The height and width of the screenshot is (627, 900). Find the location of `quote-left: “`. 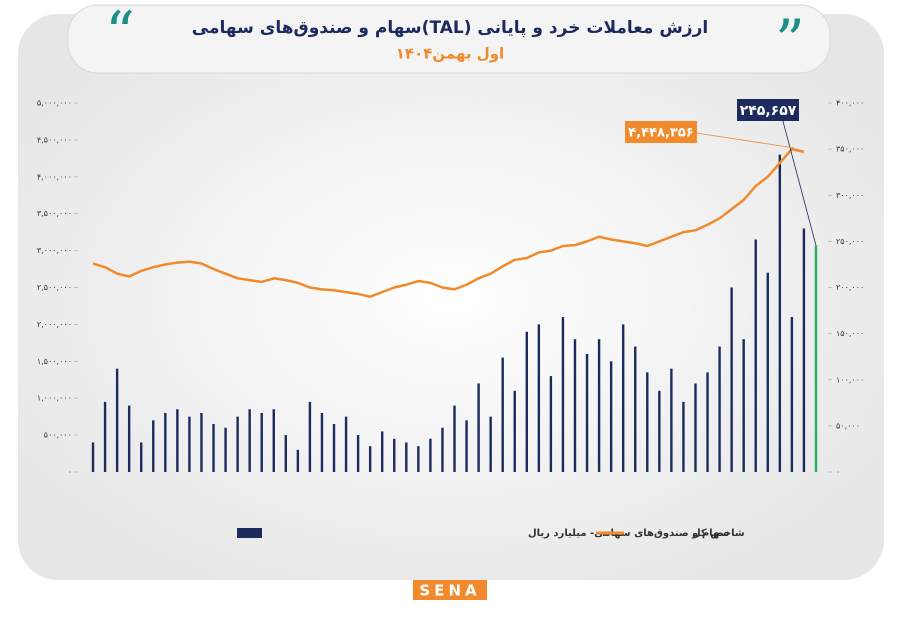

quote-left: “ is located at coordinates (120, 33).